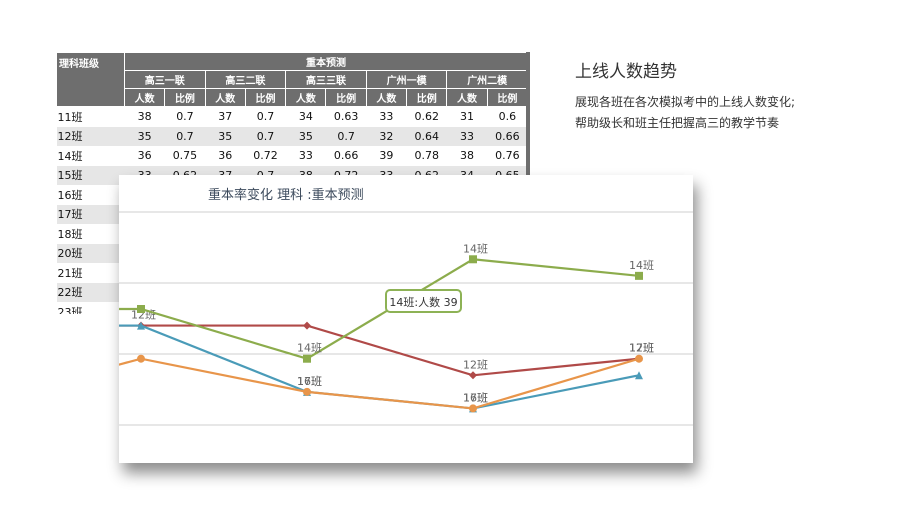 The image size is (900, 516). Describe the element at coordinates (90, 292) in the screenshot. I see `class-cell: 22班` at that location.